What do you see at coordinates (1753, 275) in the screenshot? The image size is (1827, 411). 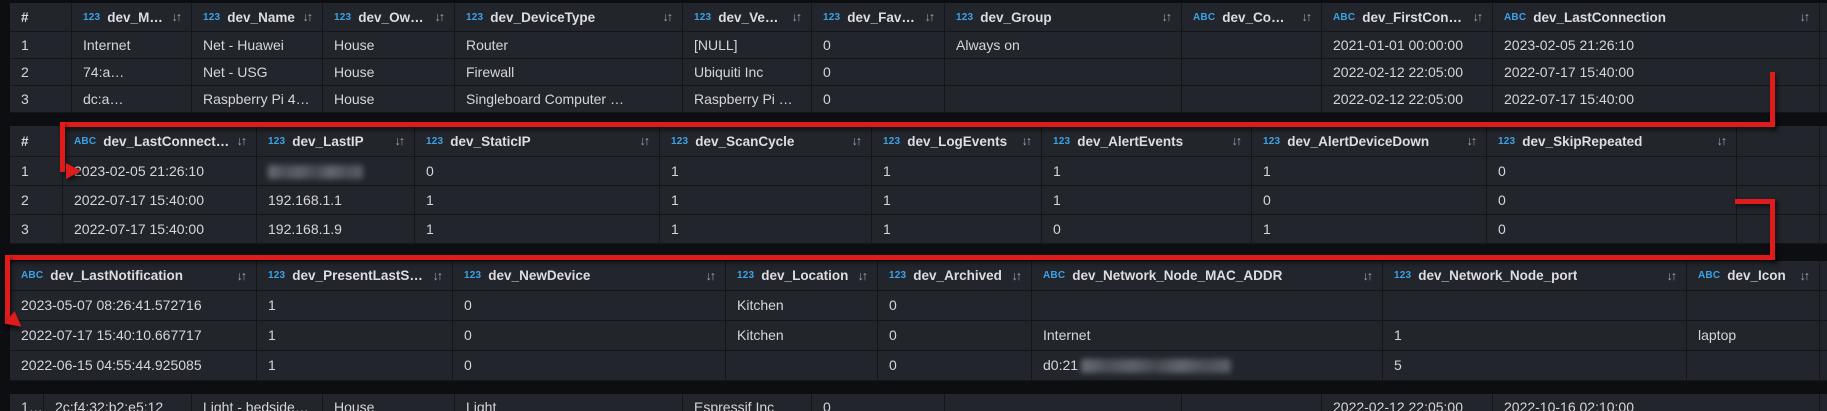 I see `header-cell-dev_Icon: ABC dev_Icon ↓↑` at bounding box center [1753, 275].